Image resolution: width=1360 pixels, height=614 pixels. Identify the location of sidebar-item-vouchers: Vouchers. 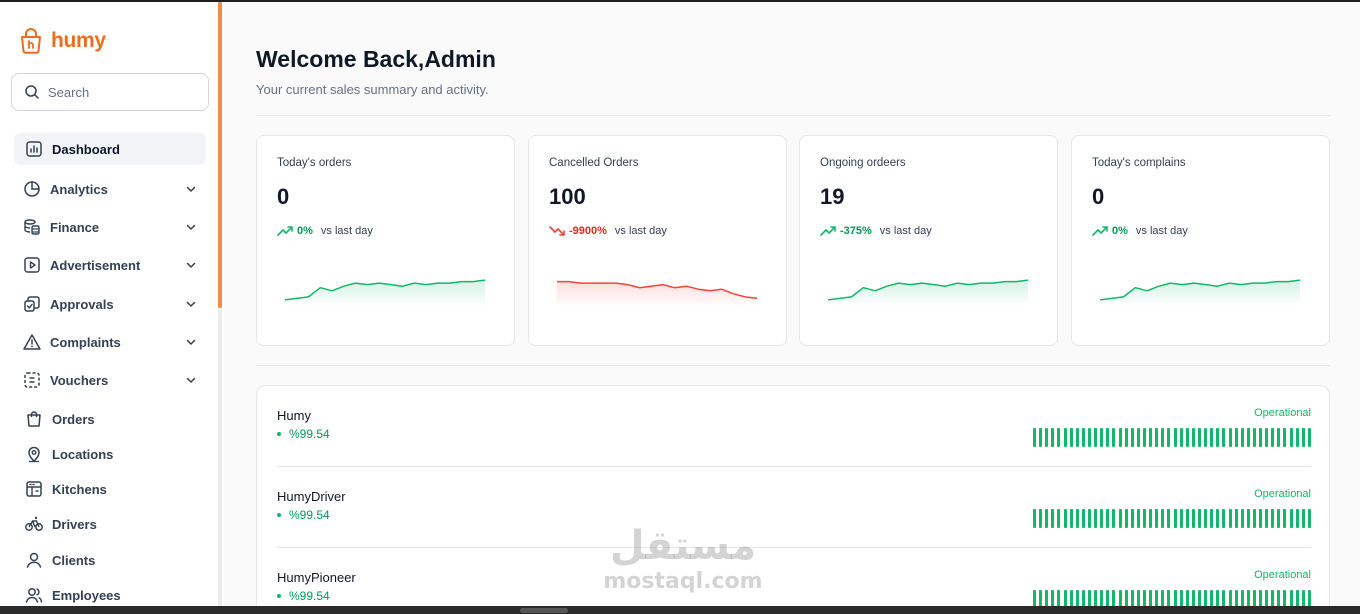
(110, 380).